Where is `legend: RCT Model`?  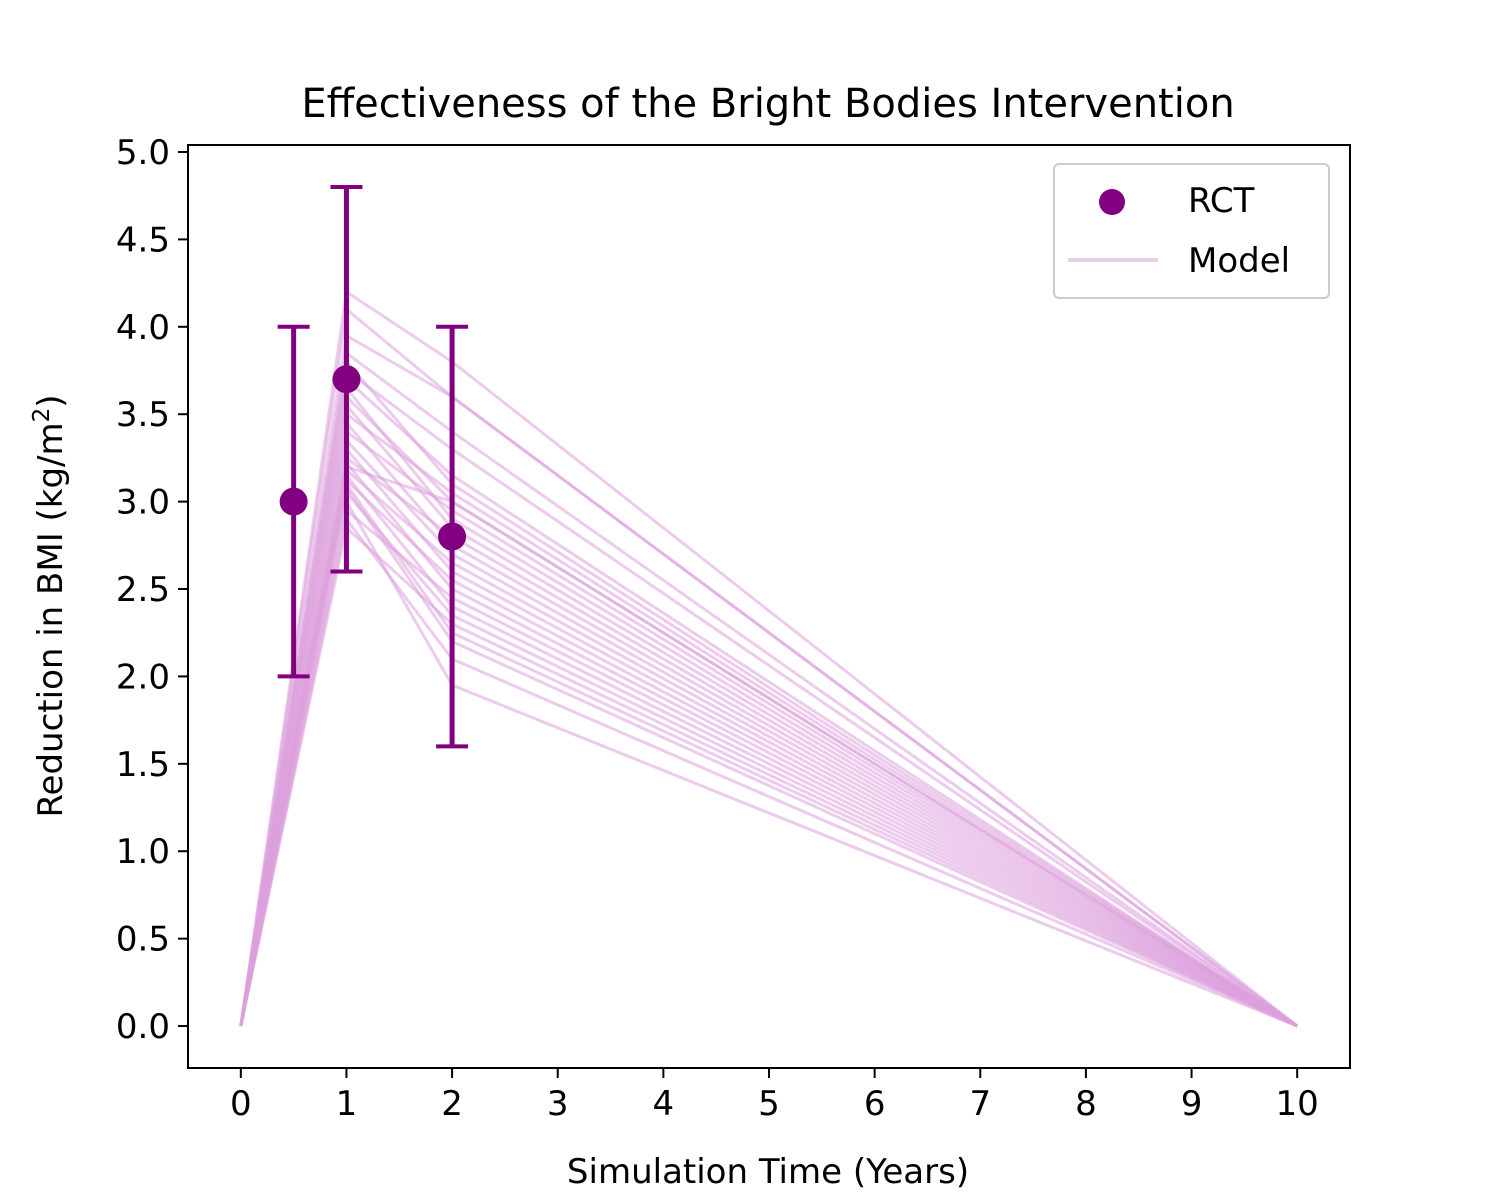
legend: RCT Model is located at coordinates (1191, 231).